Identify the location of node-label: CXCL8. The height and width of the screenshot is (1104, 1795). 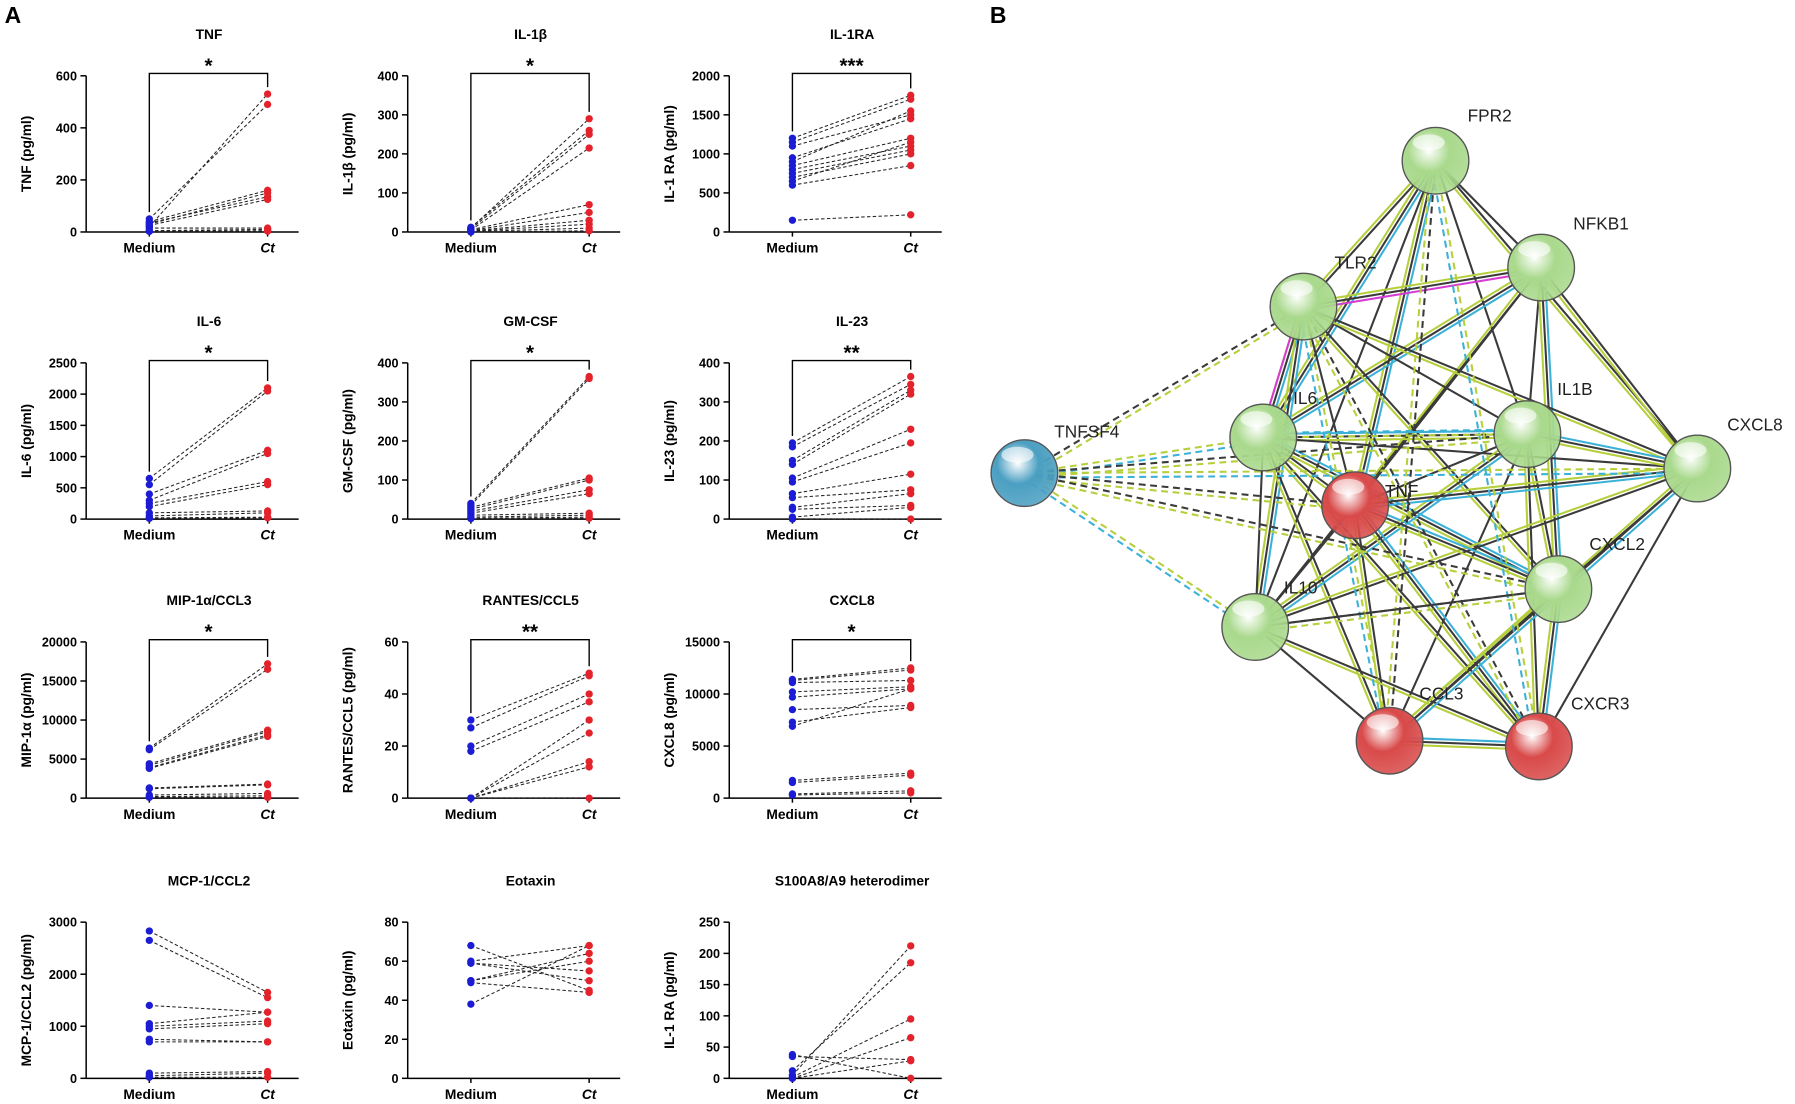
(1755, 425).